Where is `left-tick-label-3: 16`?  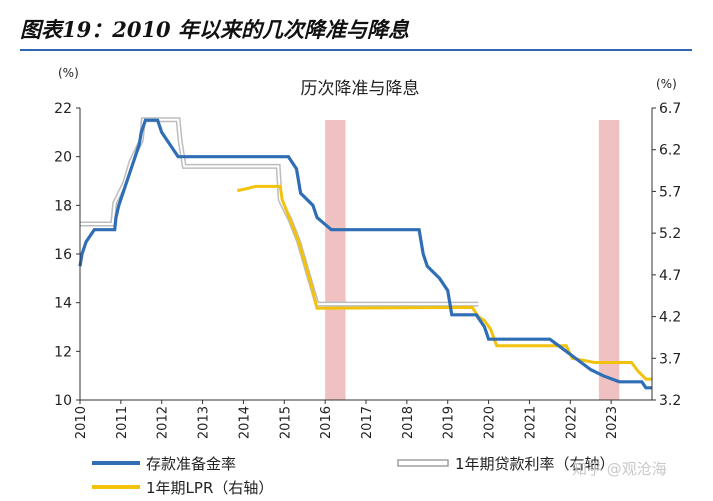 left-tick-label-3: 16 is located at coordinates (63, 255).